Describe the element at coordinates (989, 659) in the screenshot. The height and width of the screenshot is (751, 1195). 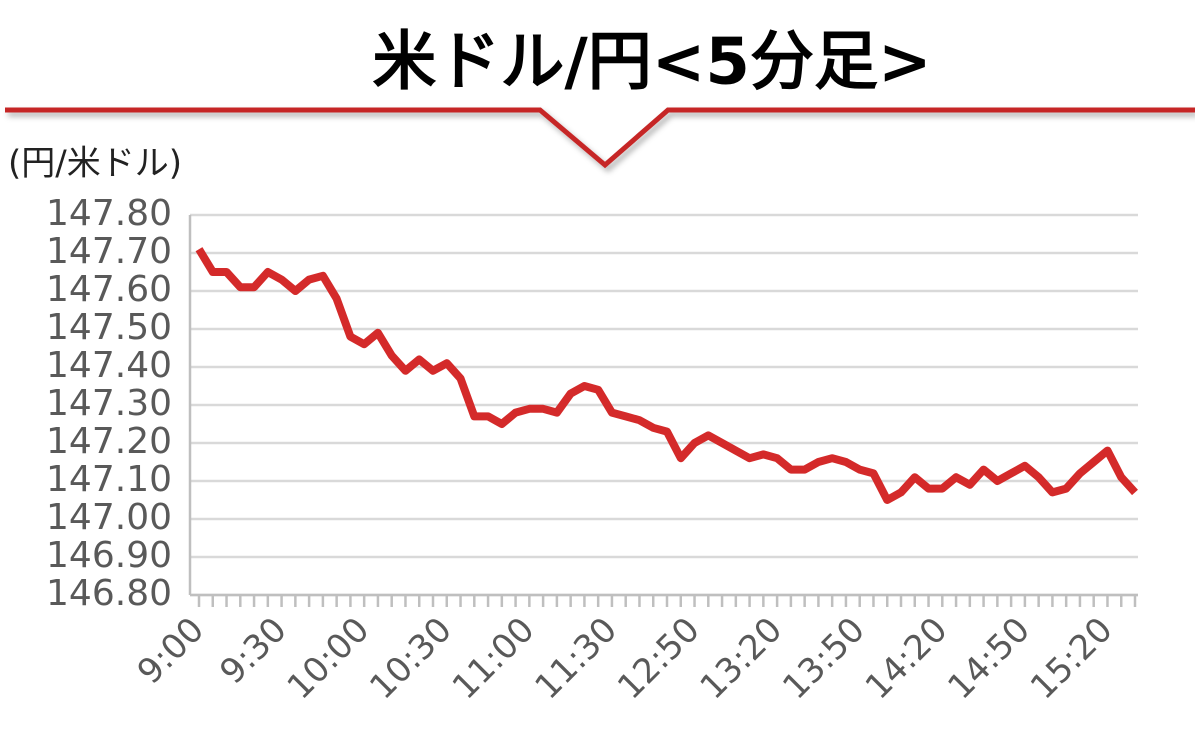
I see `x-tick-label: 14:50` at that location.